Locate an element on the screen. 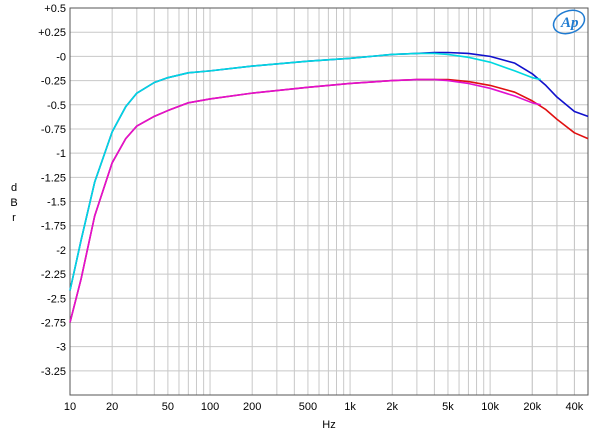  y-tick-label: -2 is located at coordinates (61, 251).